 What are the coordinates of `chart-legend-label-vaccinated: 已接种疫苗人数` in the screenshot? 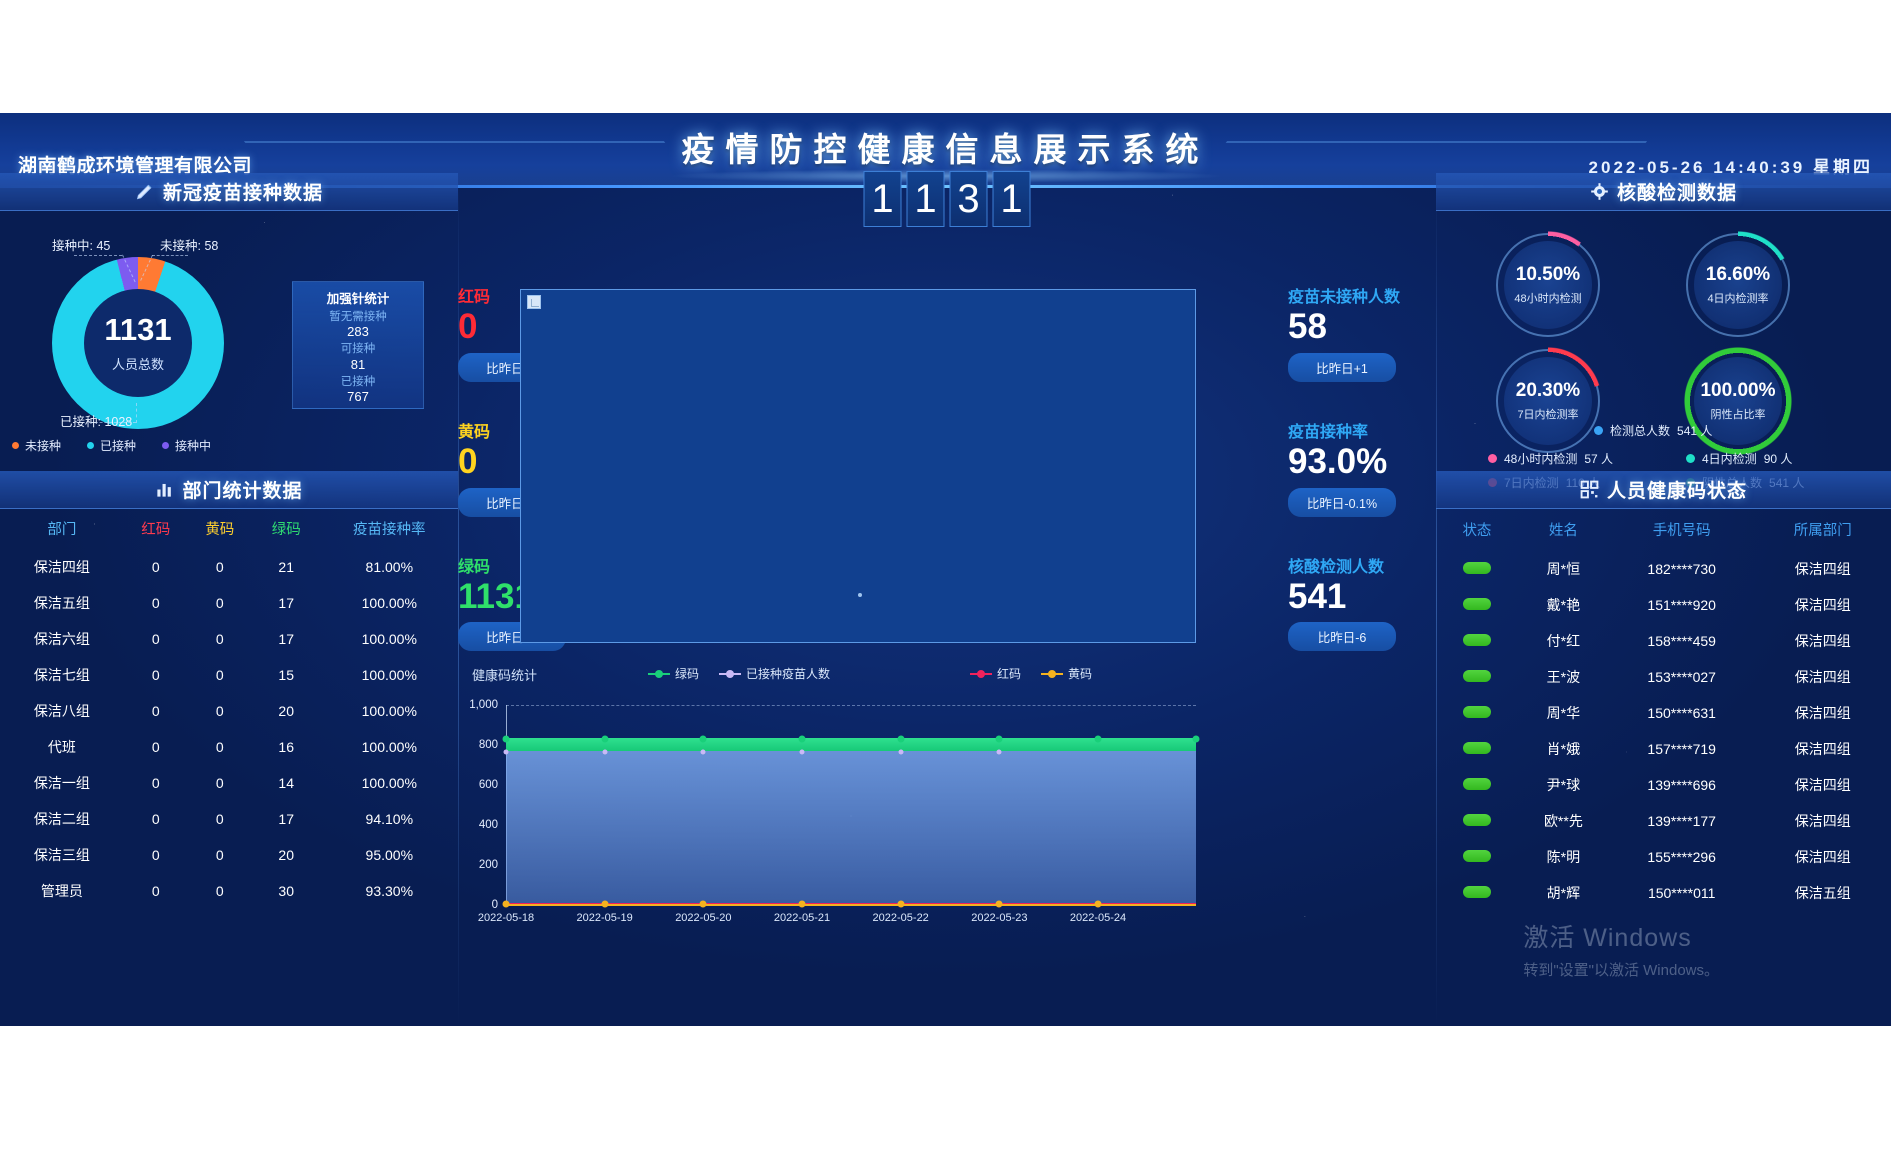 It's located at (788, 674).